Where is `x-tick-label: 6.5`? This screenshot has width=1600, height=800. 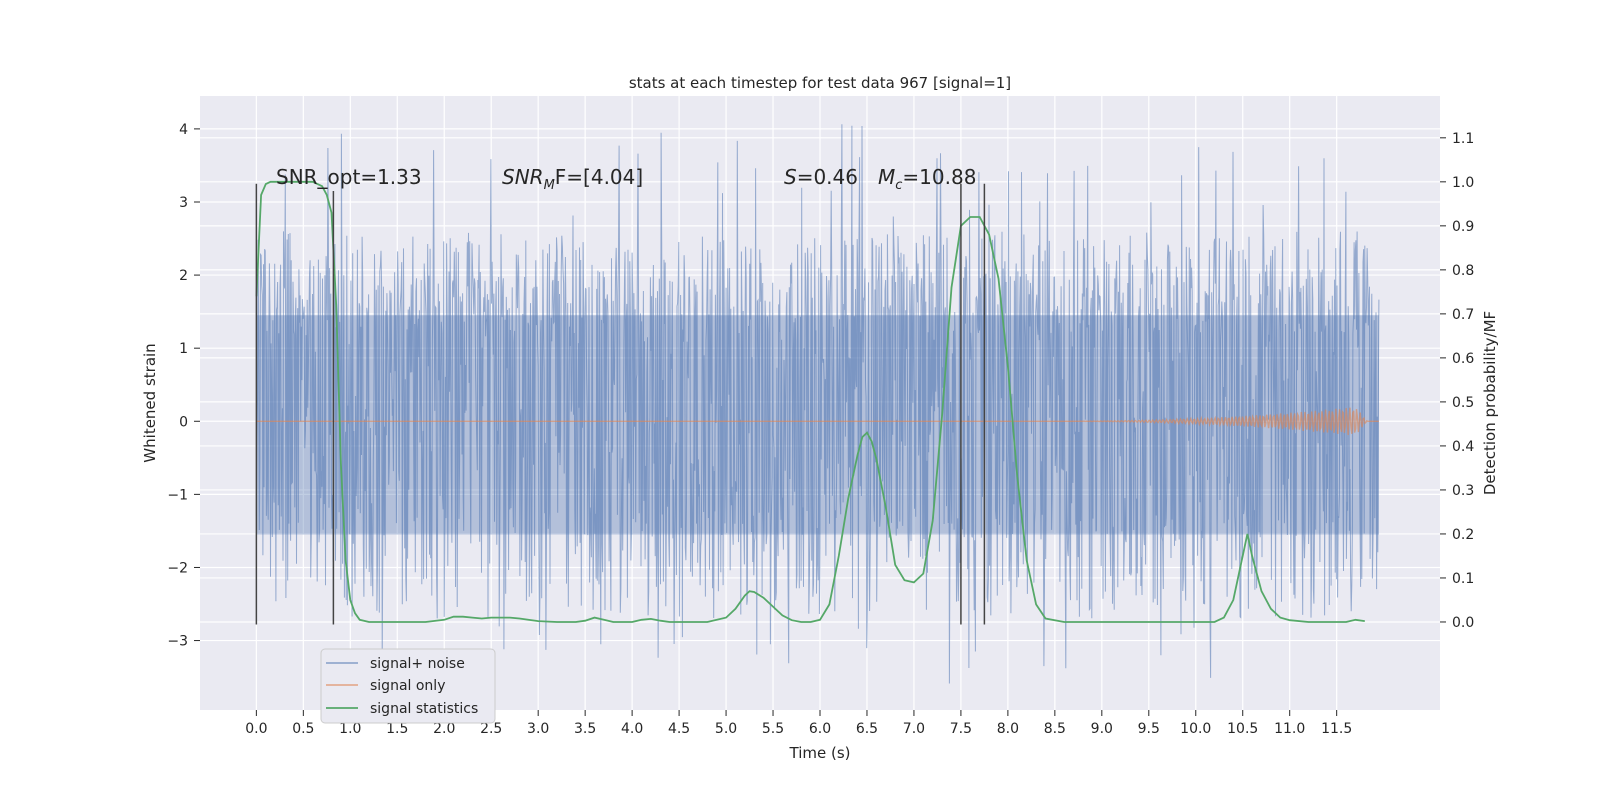 x-tick-label: 6.5 is located at coordinates (867, 729).